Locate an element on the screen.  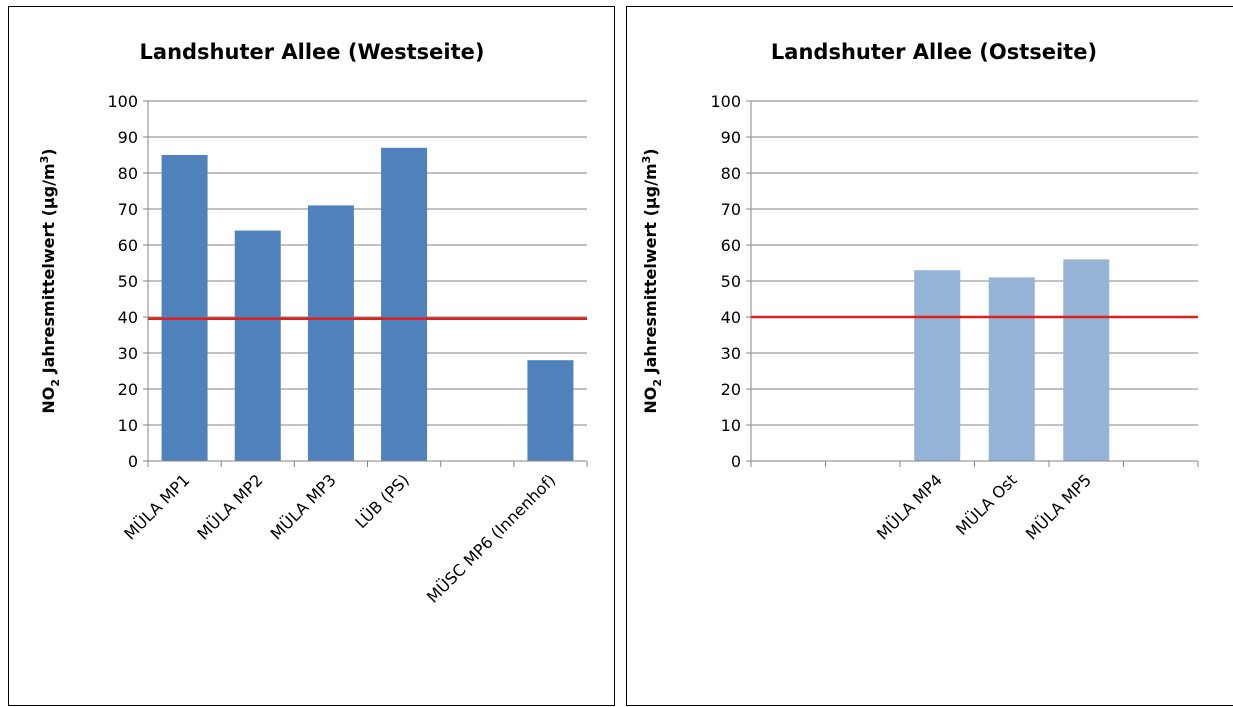
x-tick-label: MÜLA MP2 is located at coordinates (229, 506).